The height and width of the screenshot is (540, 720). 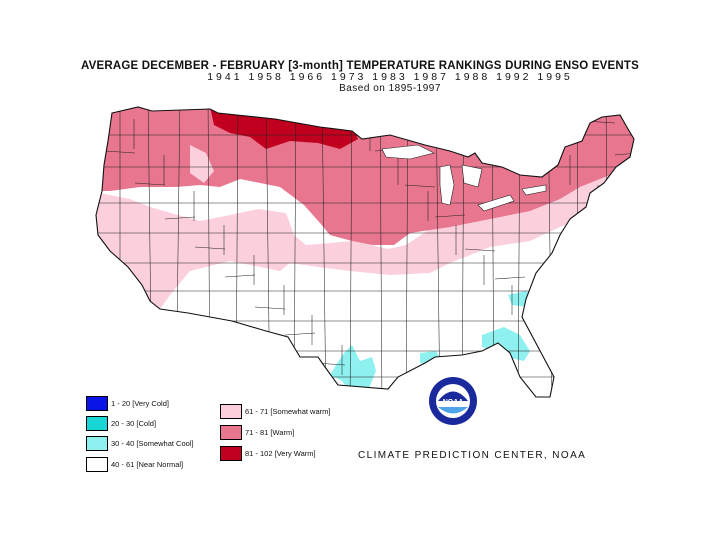 I want to click on legend-item-somewhat-warm: 61 - 71 [Somewhat warm], so click(x=275, y=411).